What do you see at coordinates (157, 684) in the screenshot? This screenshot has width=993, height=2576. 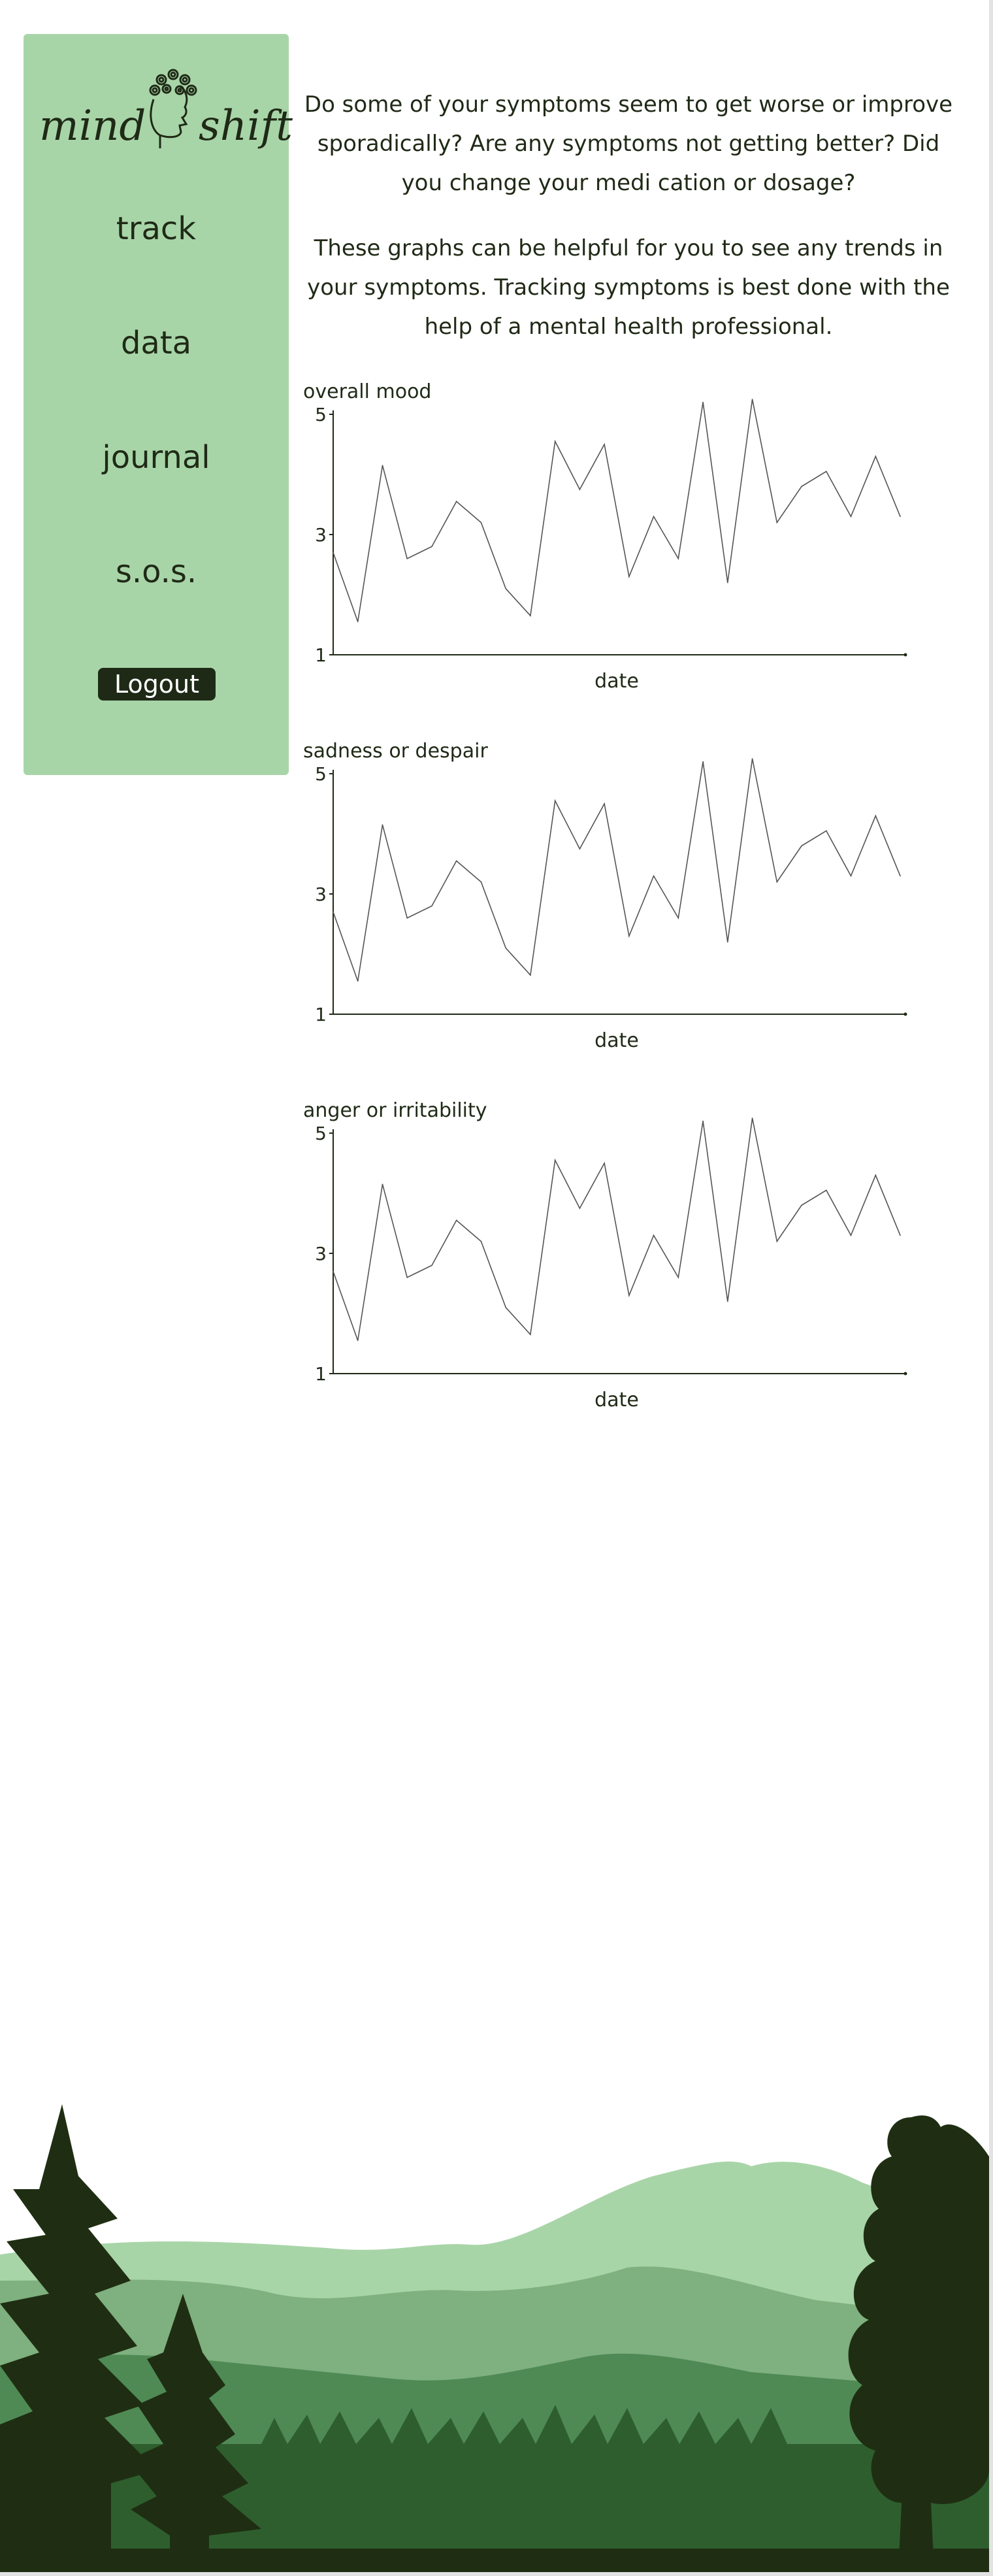 I see `logout-button: Logout` at bounding box center [157, 684].